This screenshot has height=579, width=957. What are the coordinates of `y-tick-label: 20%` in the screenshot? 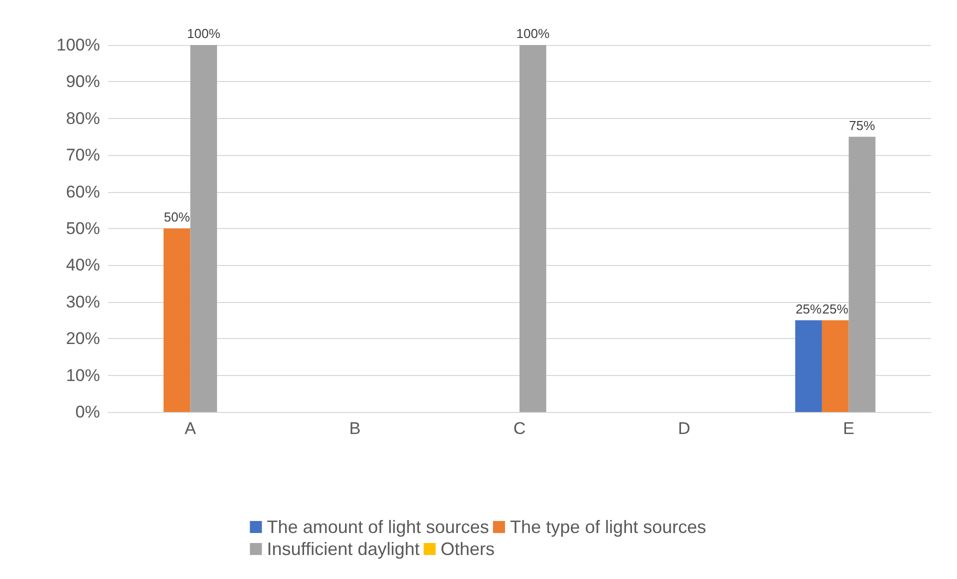 It's located at (83, 338).